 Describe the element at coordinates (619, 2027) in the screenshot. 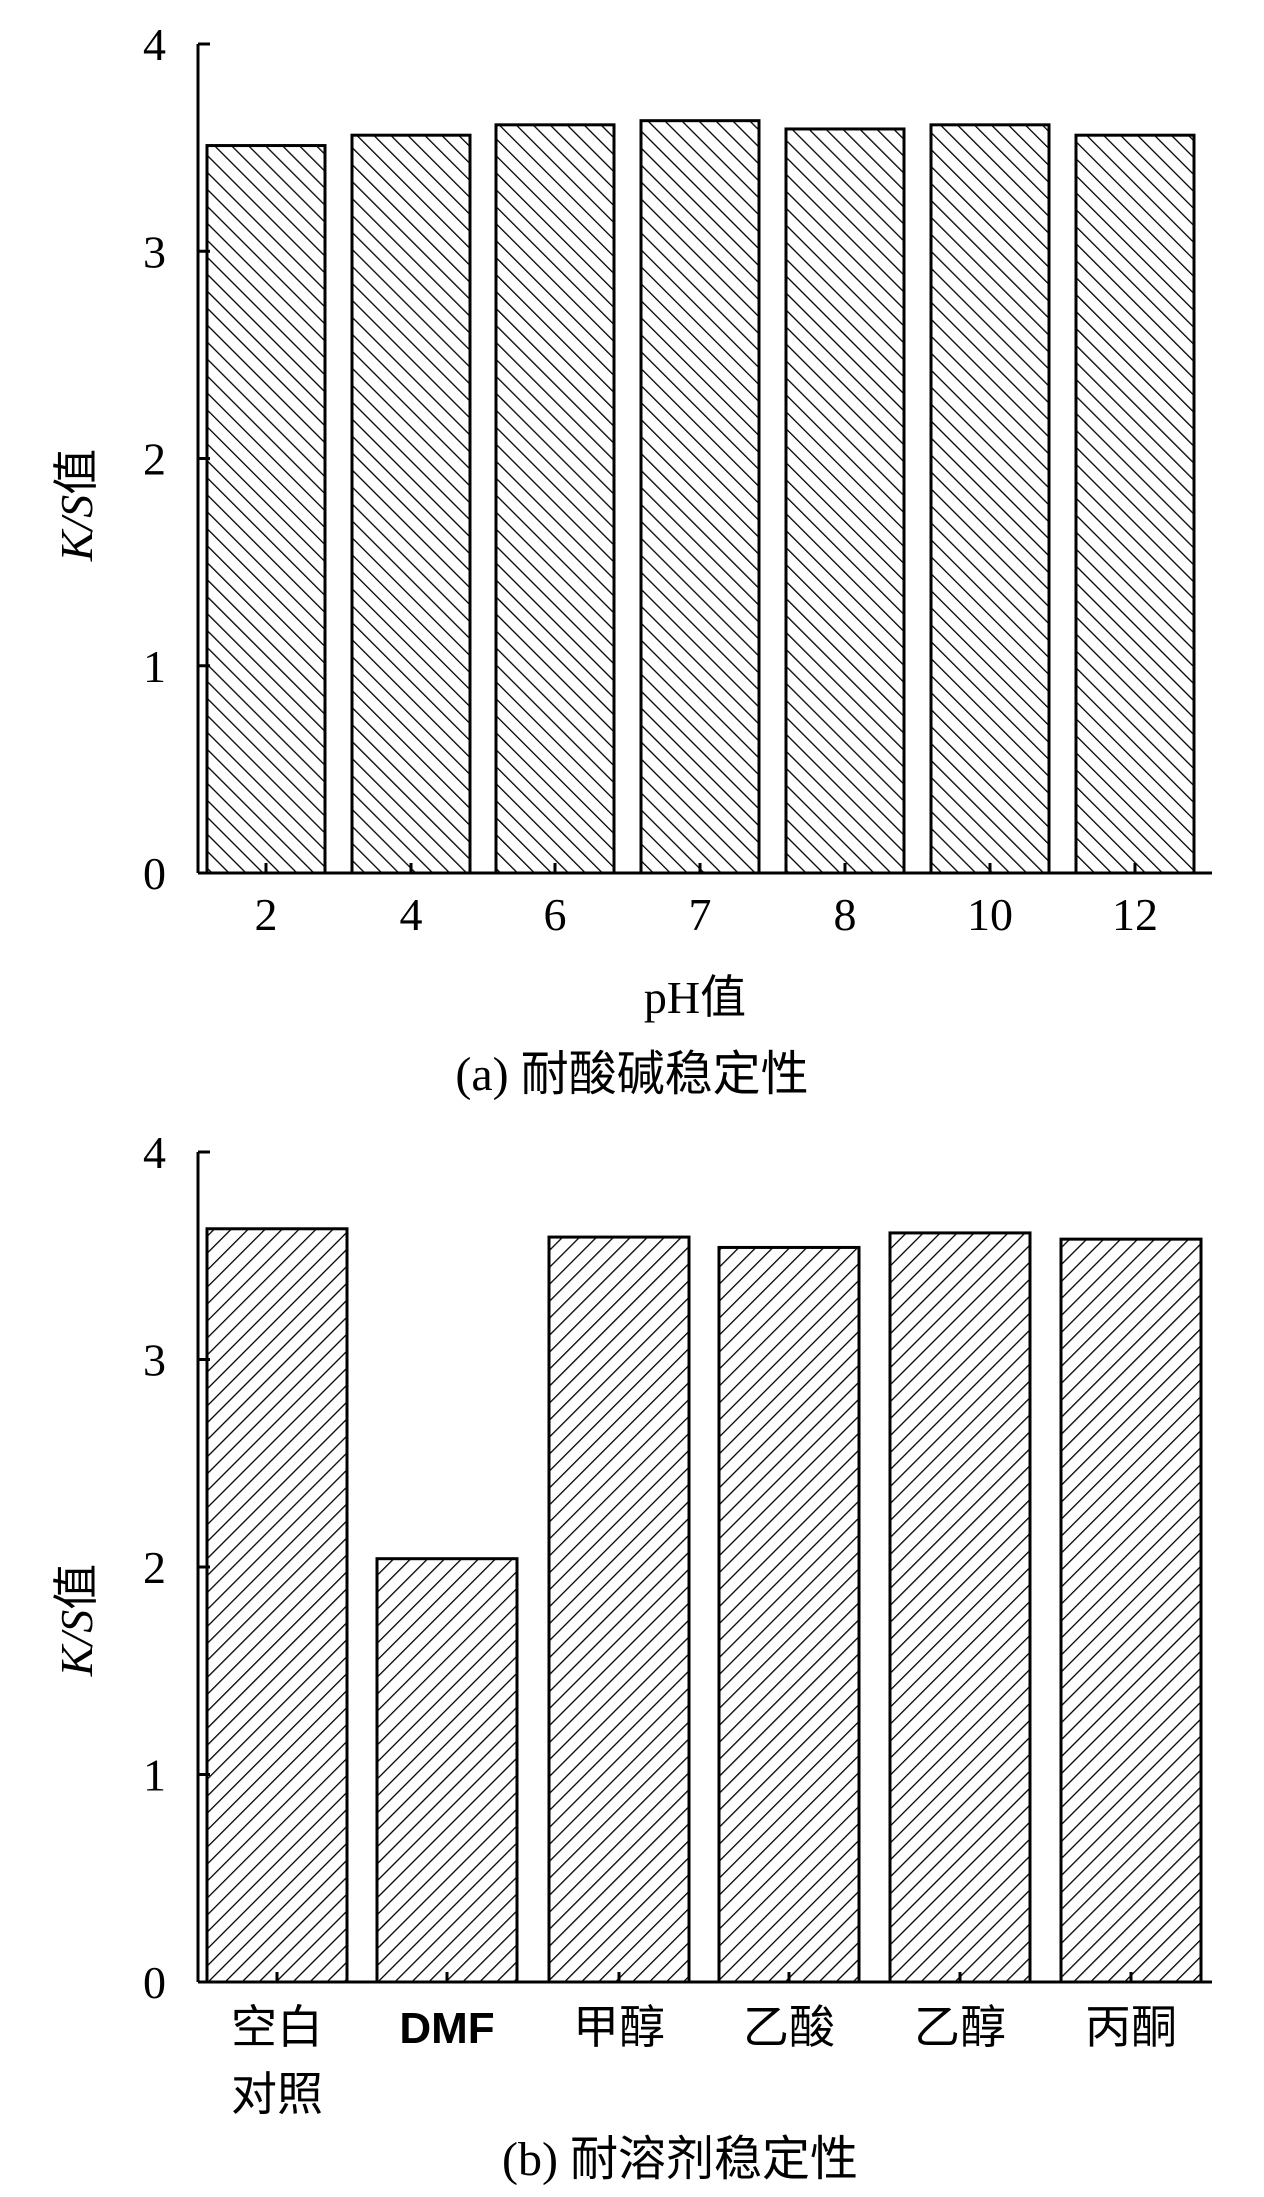

I see `x-tick-label: 甲醇` at that location.